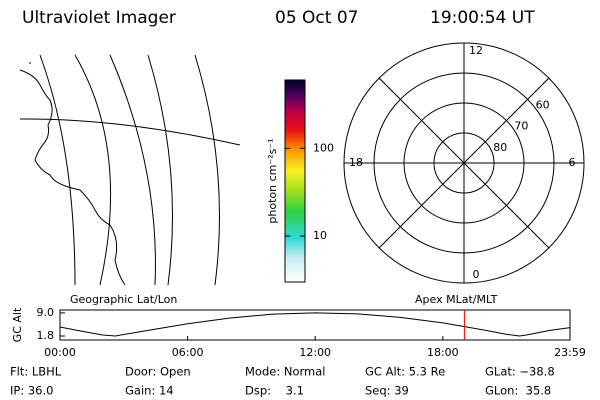 Image resolution: width=600 pixels, height=400 pixels. Describe the element at coordinates (31, 391) in the screenshot. I see `status-field: IP: 36.0` at that location.